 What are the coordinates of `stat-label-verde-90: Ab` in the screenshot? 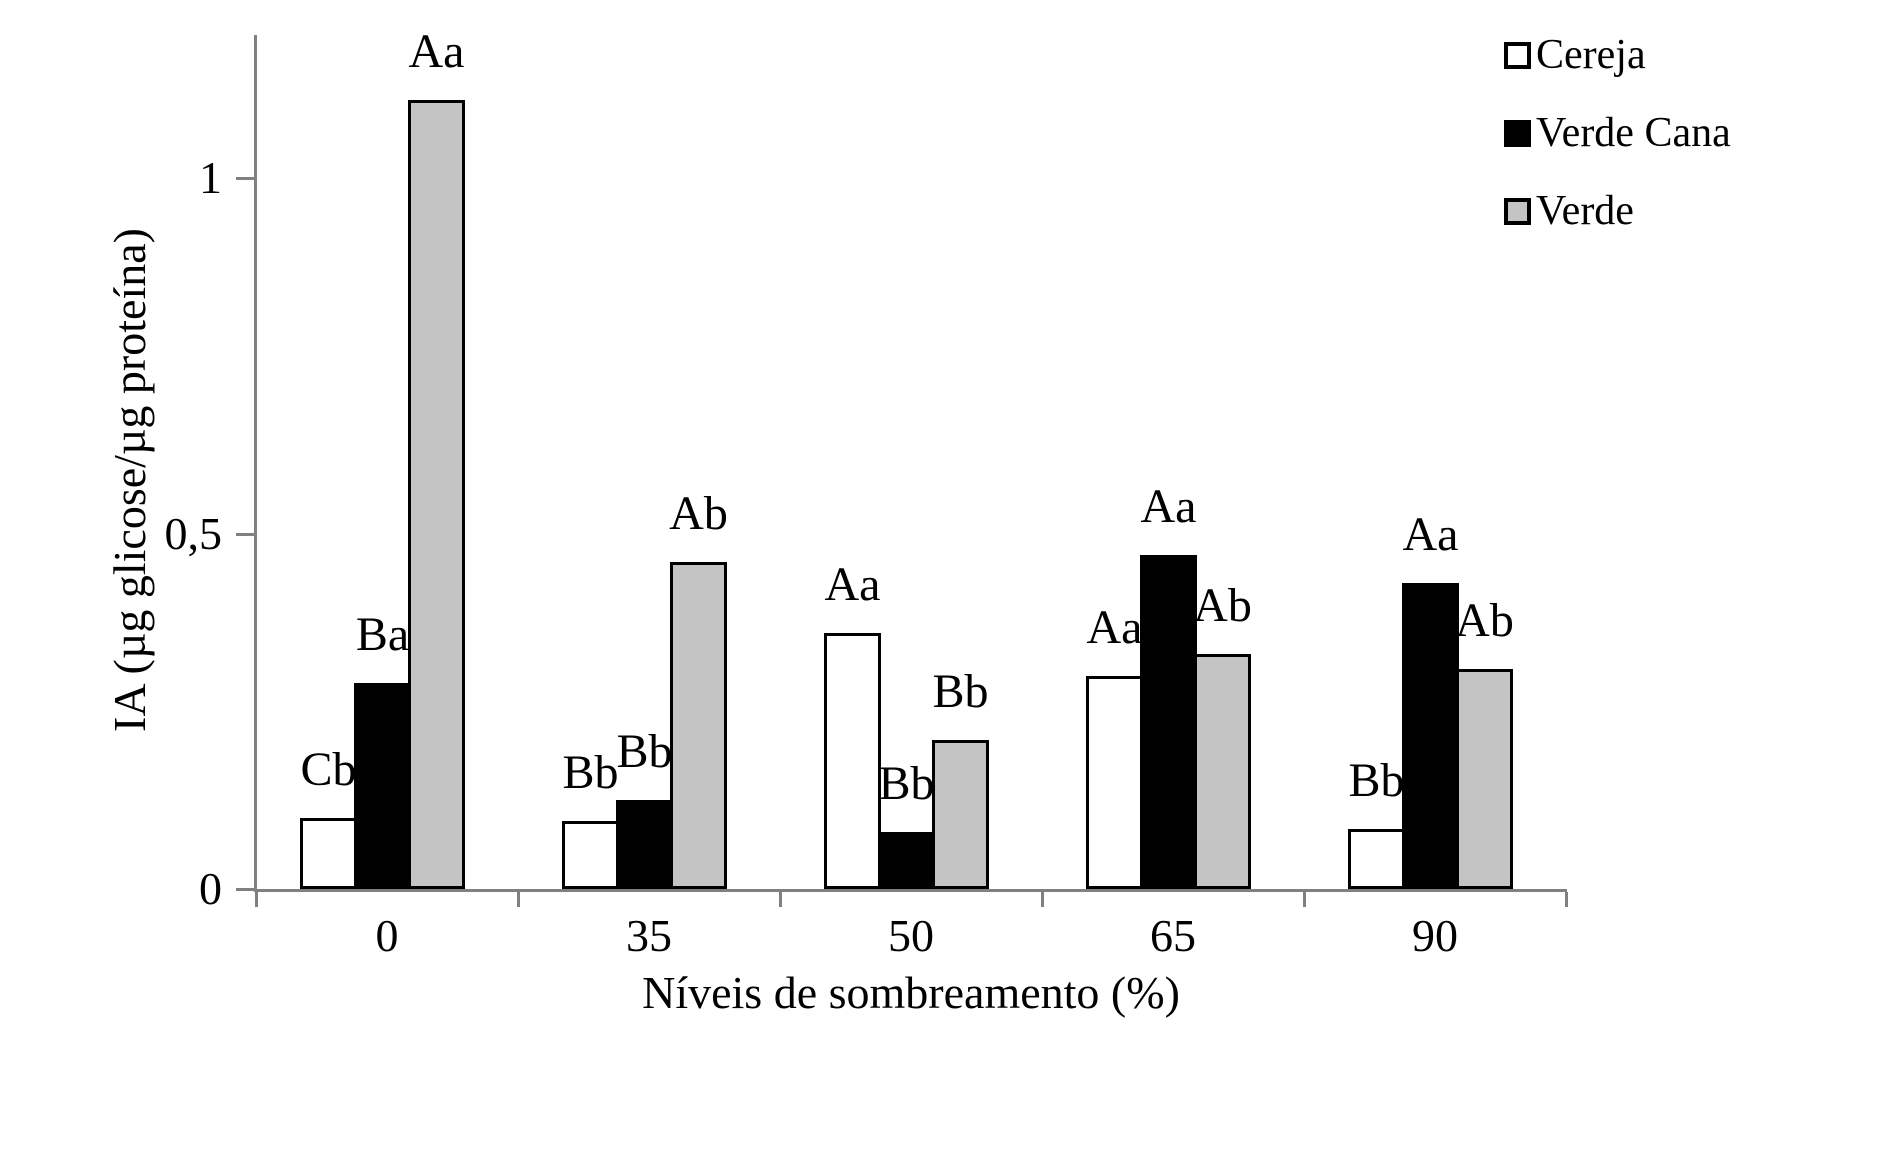 It's located at (1484, 620).